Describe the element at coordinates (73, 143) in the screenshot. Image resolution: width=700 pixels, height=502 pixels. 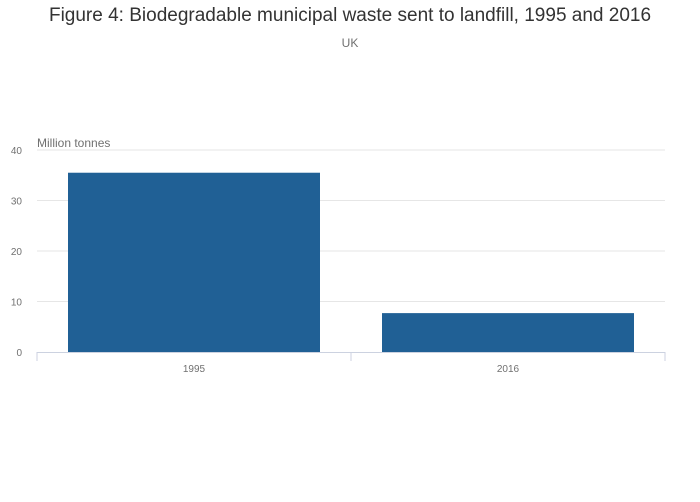
I see `y-axis-title: Million tonnes` at that location.